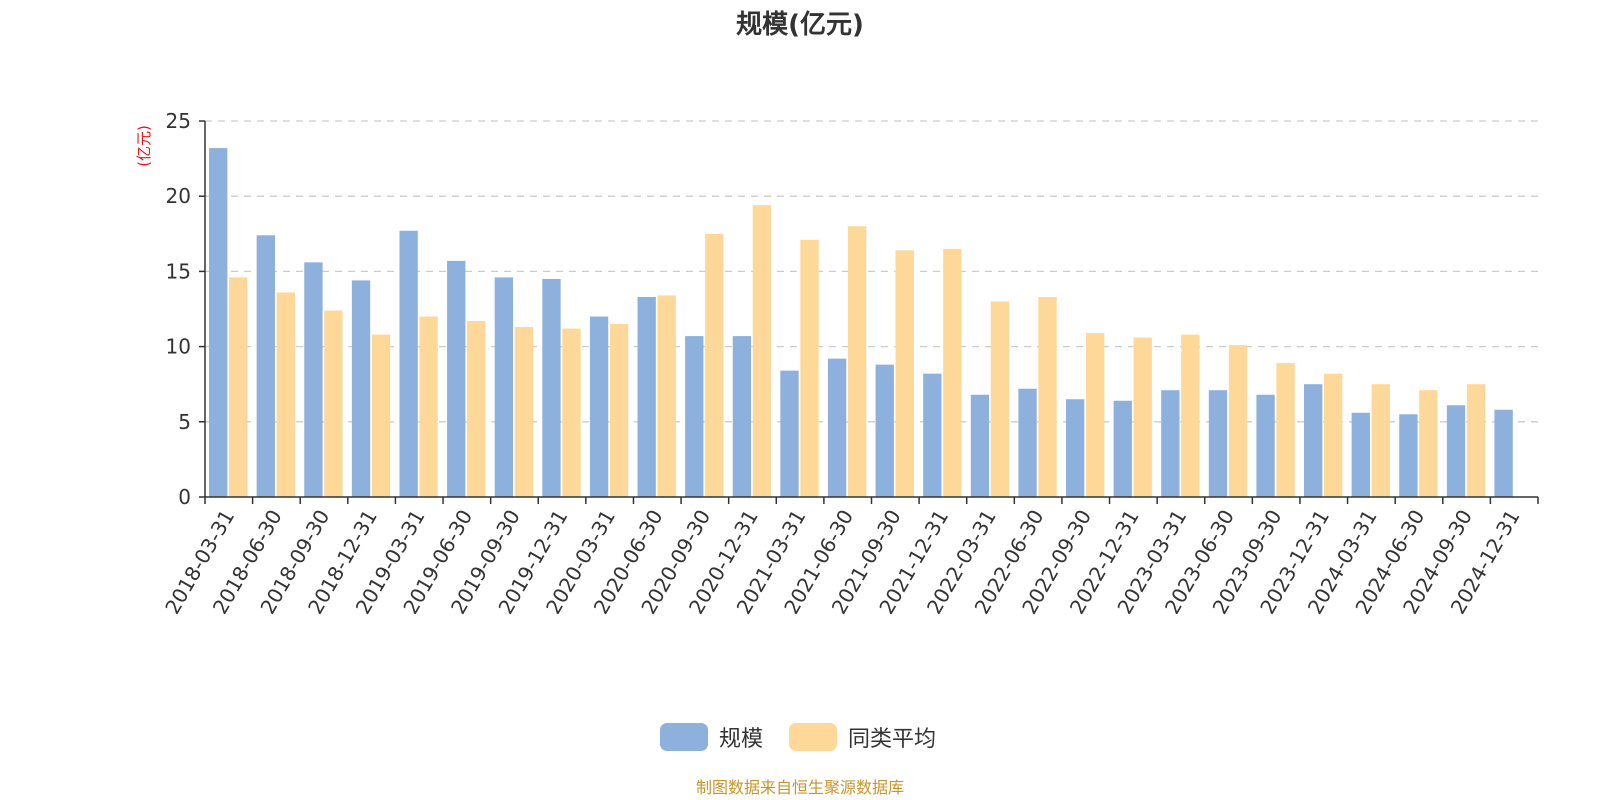 The image size is (1600, 800). Describe the element at coordinates (144, 146) in the screenshot. I see `y-axis-unit-label: (亿元)` at that location.